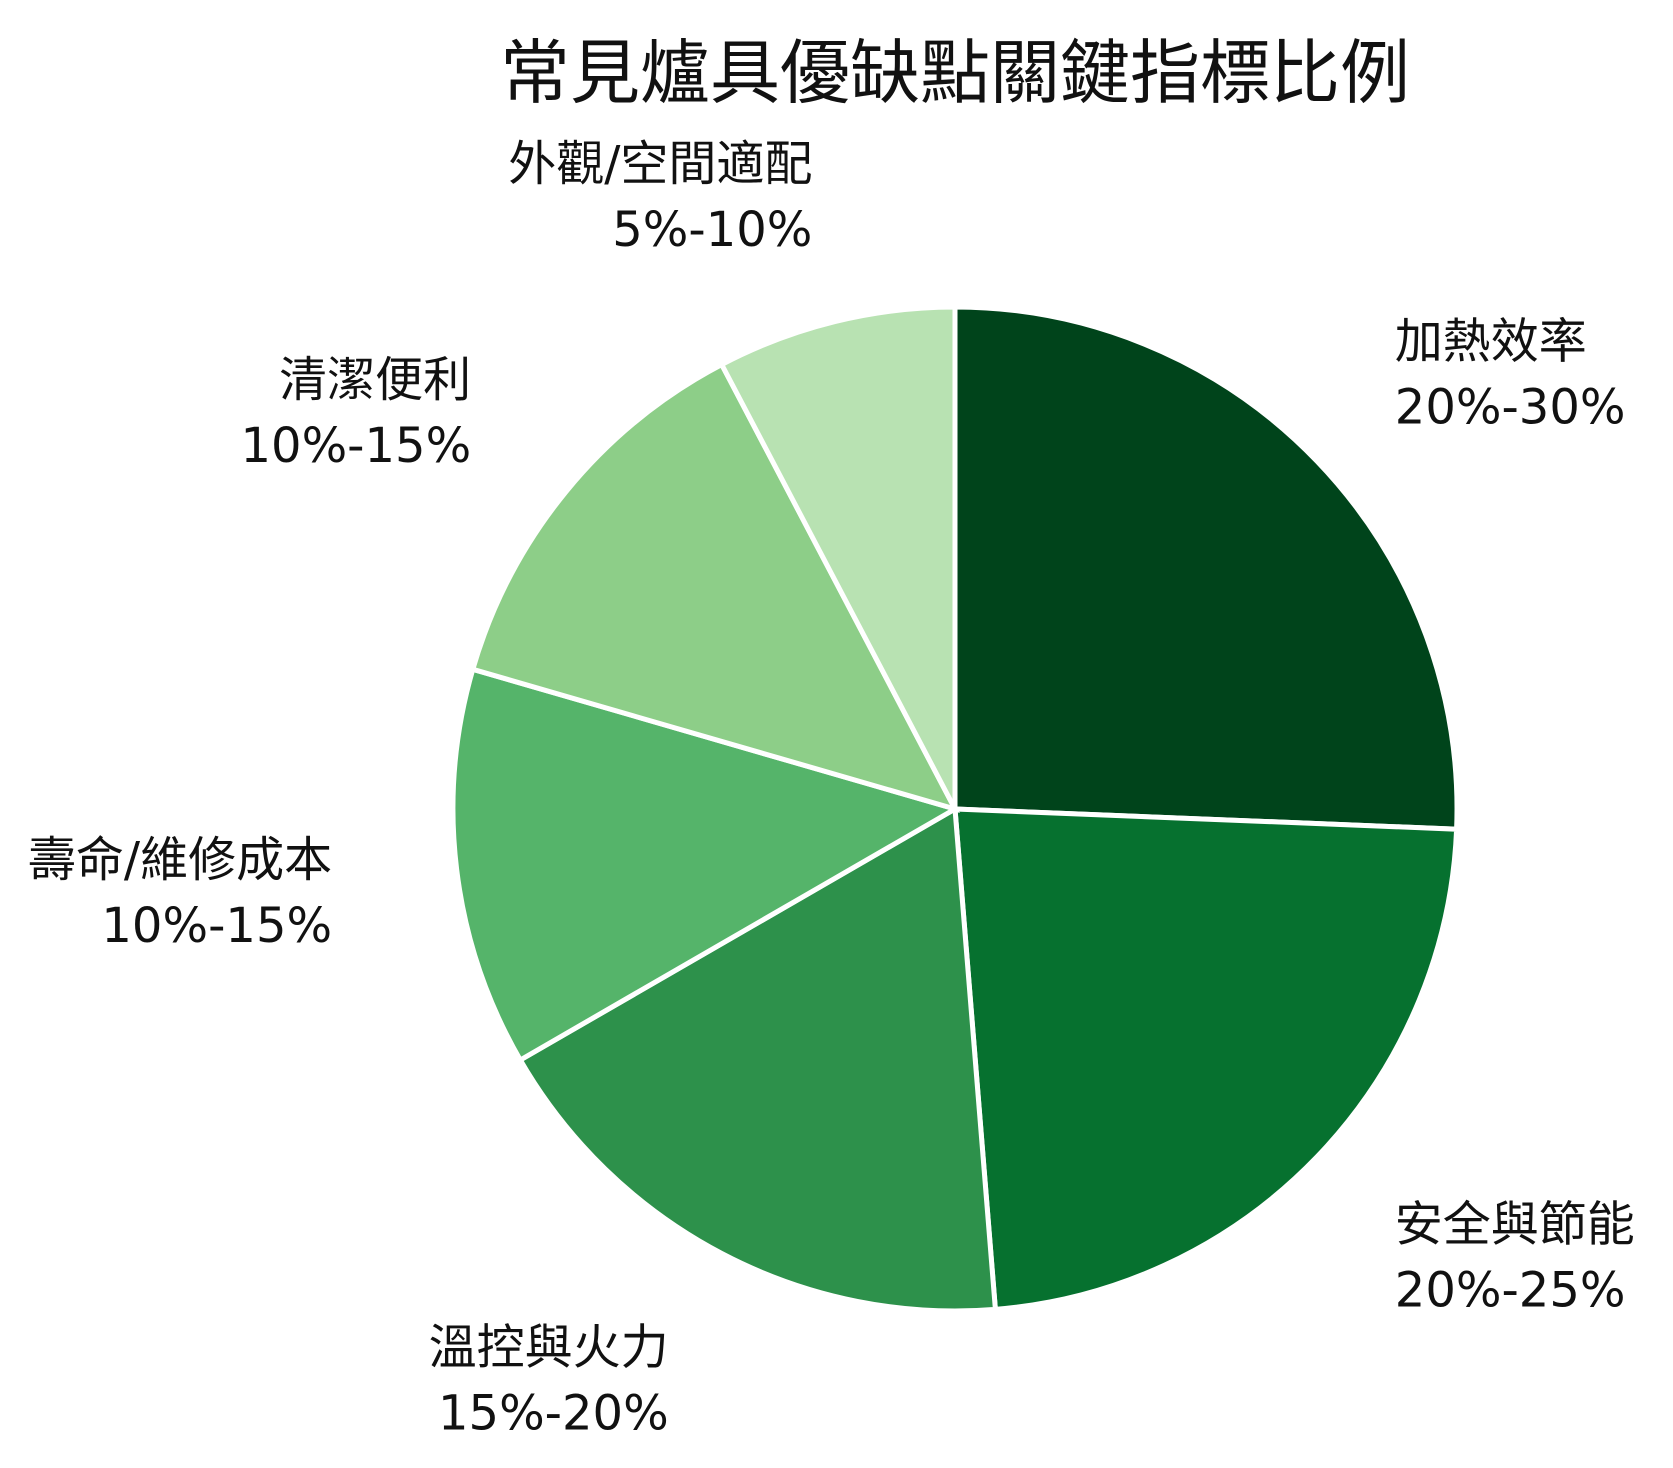 The height and width of the screenshot is (1468, 1673). Describe the element at coordinates (1510, 407) in the screenshot. I see `slice-range-label: 20%-30%` at that location.